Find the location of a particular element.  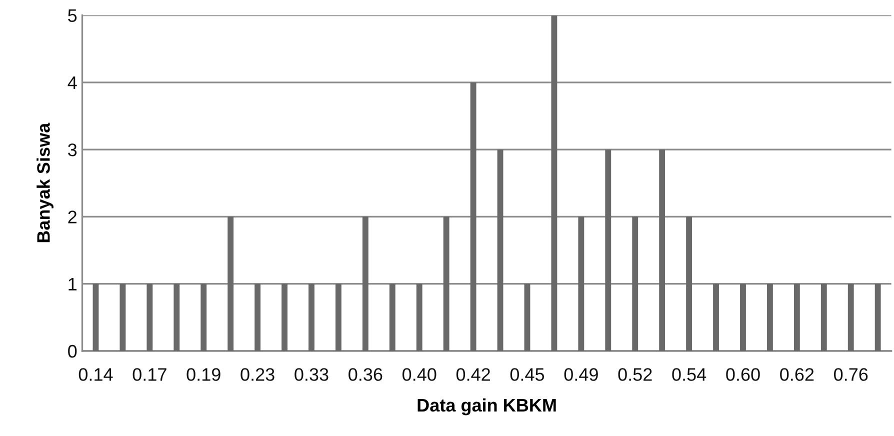

y-axis-title: Banyak Siswa is located at coordinates (45, 182).